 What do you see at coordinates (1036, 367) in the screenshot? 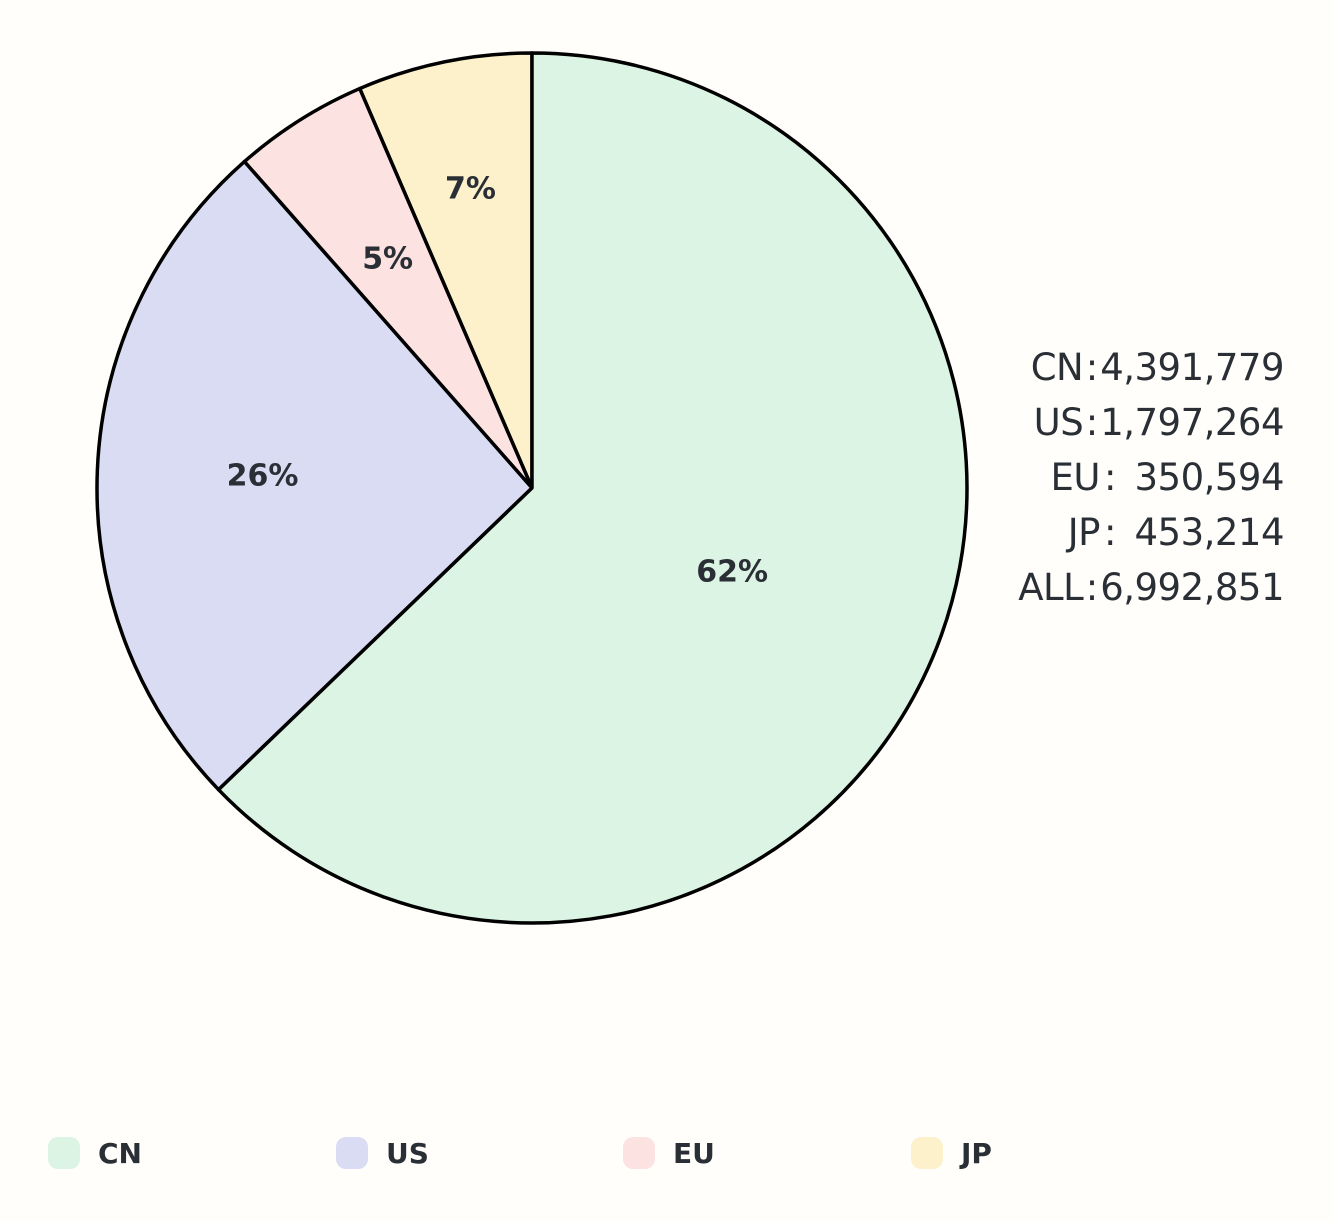
I see `summary-key: CN` at bounding box center [1036, 367].